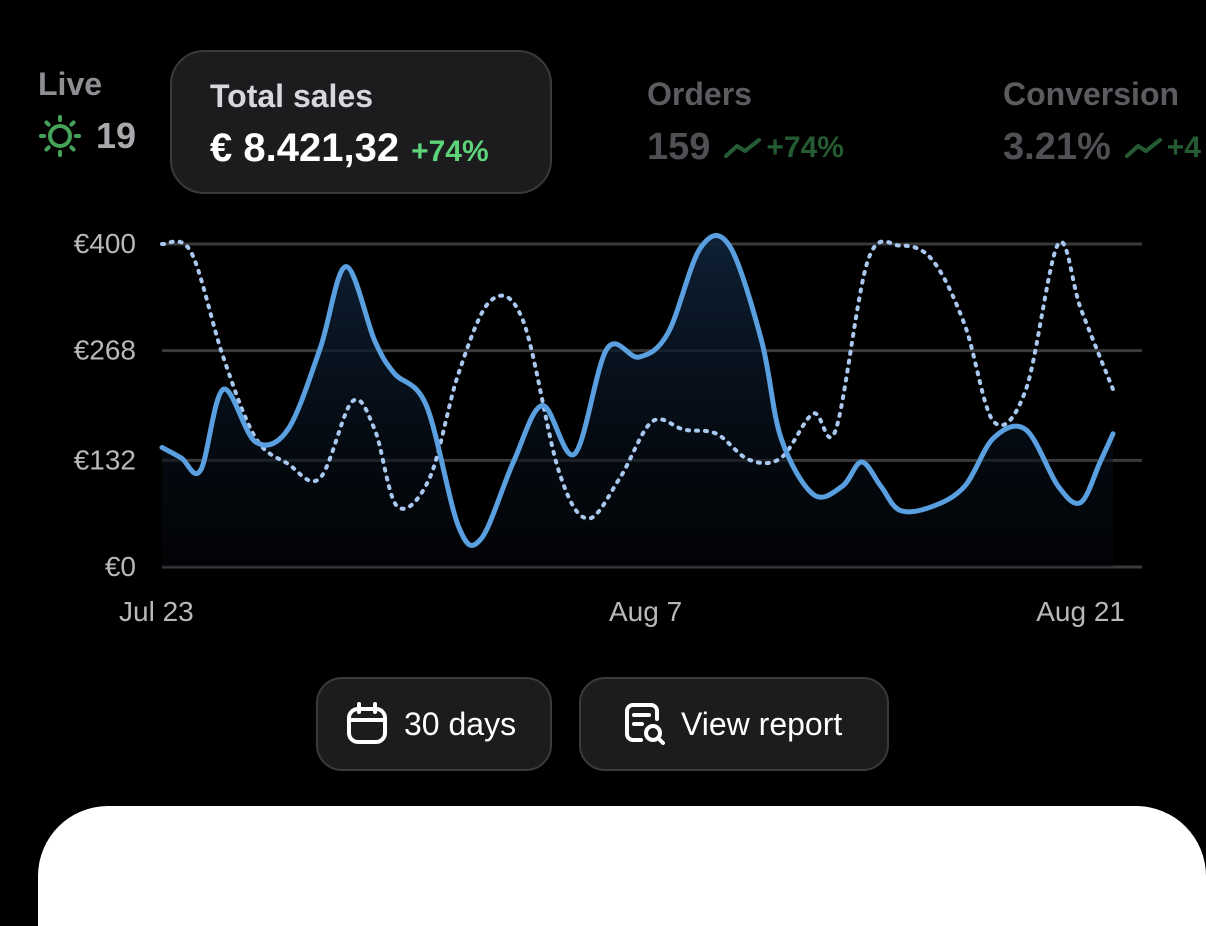 The width and height of the screenshot is (1206, 926). I want to click on live-count: 19, so click(116, 135).